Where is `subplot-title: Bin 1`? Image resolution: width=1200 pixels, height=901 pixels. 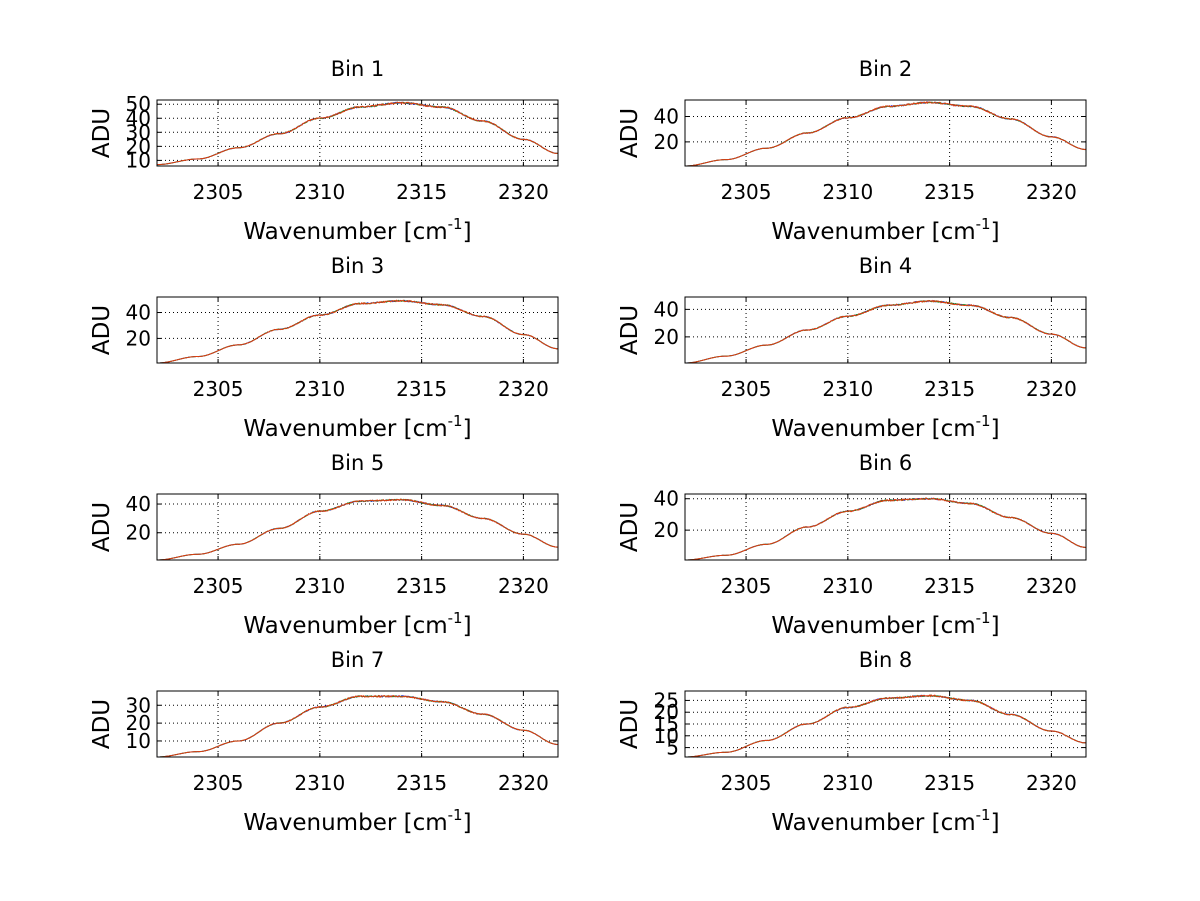 subplot-title: Bin 1 is located at coordinates (358, 69).